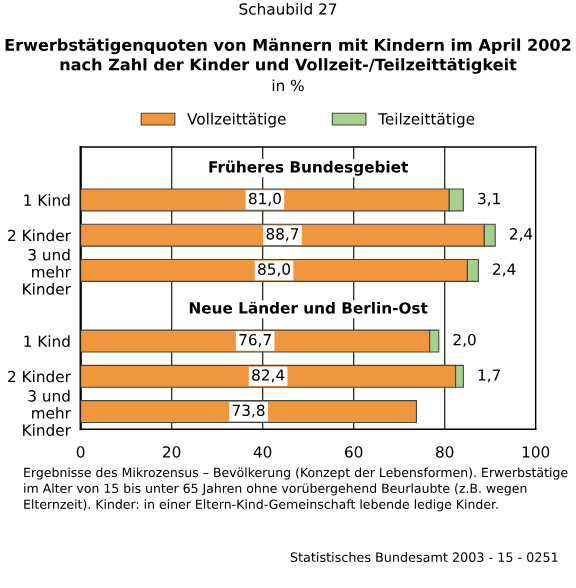 This screenshot has height=588, width=576. I want to click on chart-title: Erwerbstätigenquoten von Männern mit Kindern im April 2002 nach Zahl der Kinder und Vollzeit-/Teilzeittätigkeit, so click(288, 56).